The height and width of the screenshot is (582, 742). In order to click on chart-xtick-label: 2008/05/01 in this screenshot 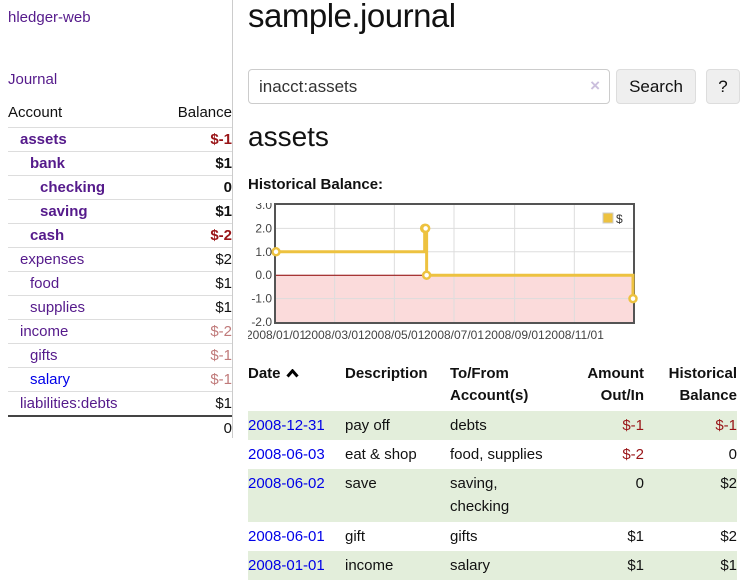, I will do `click(394, 335)`.